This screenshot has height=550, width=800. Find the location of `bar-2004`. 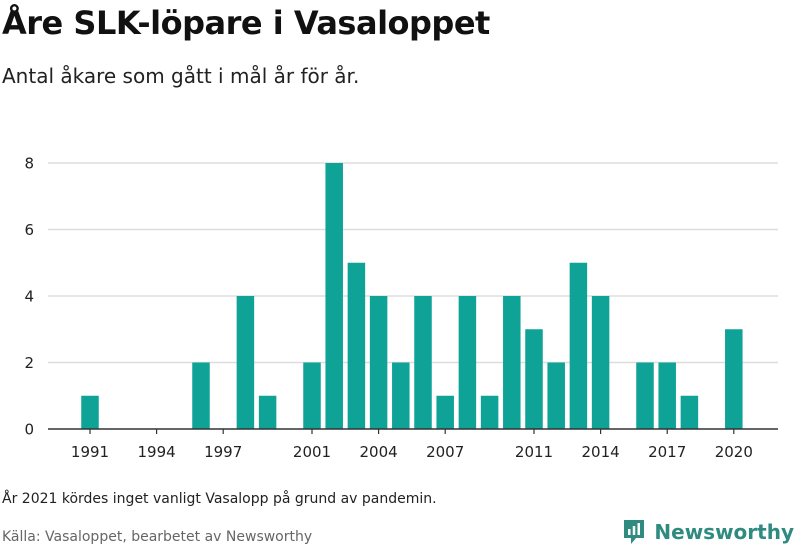

bar-2004 is located at coordinates (378, 362).